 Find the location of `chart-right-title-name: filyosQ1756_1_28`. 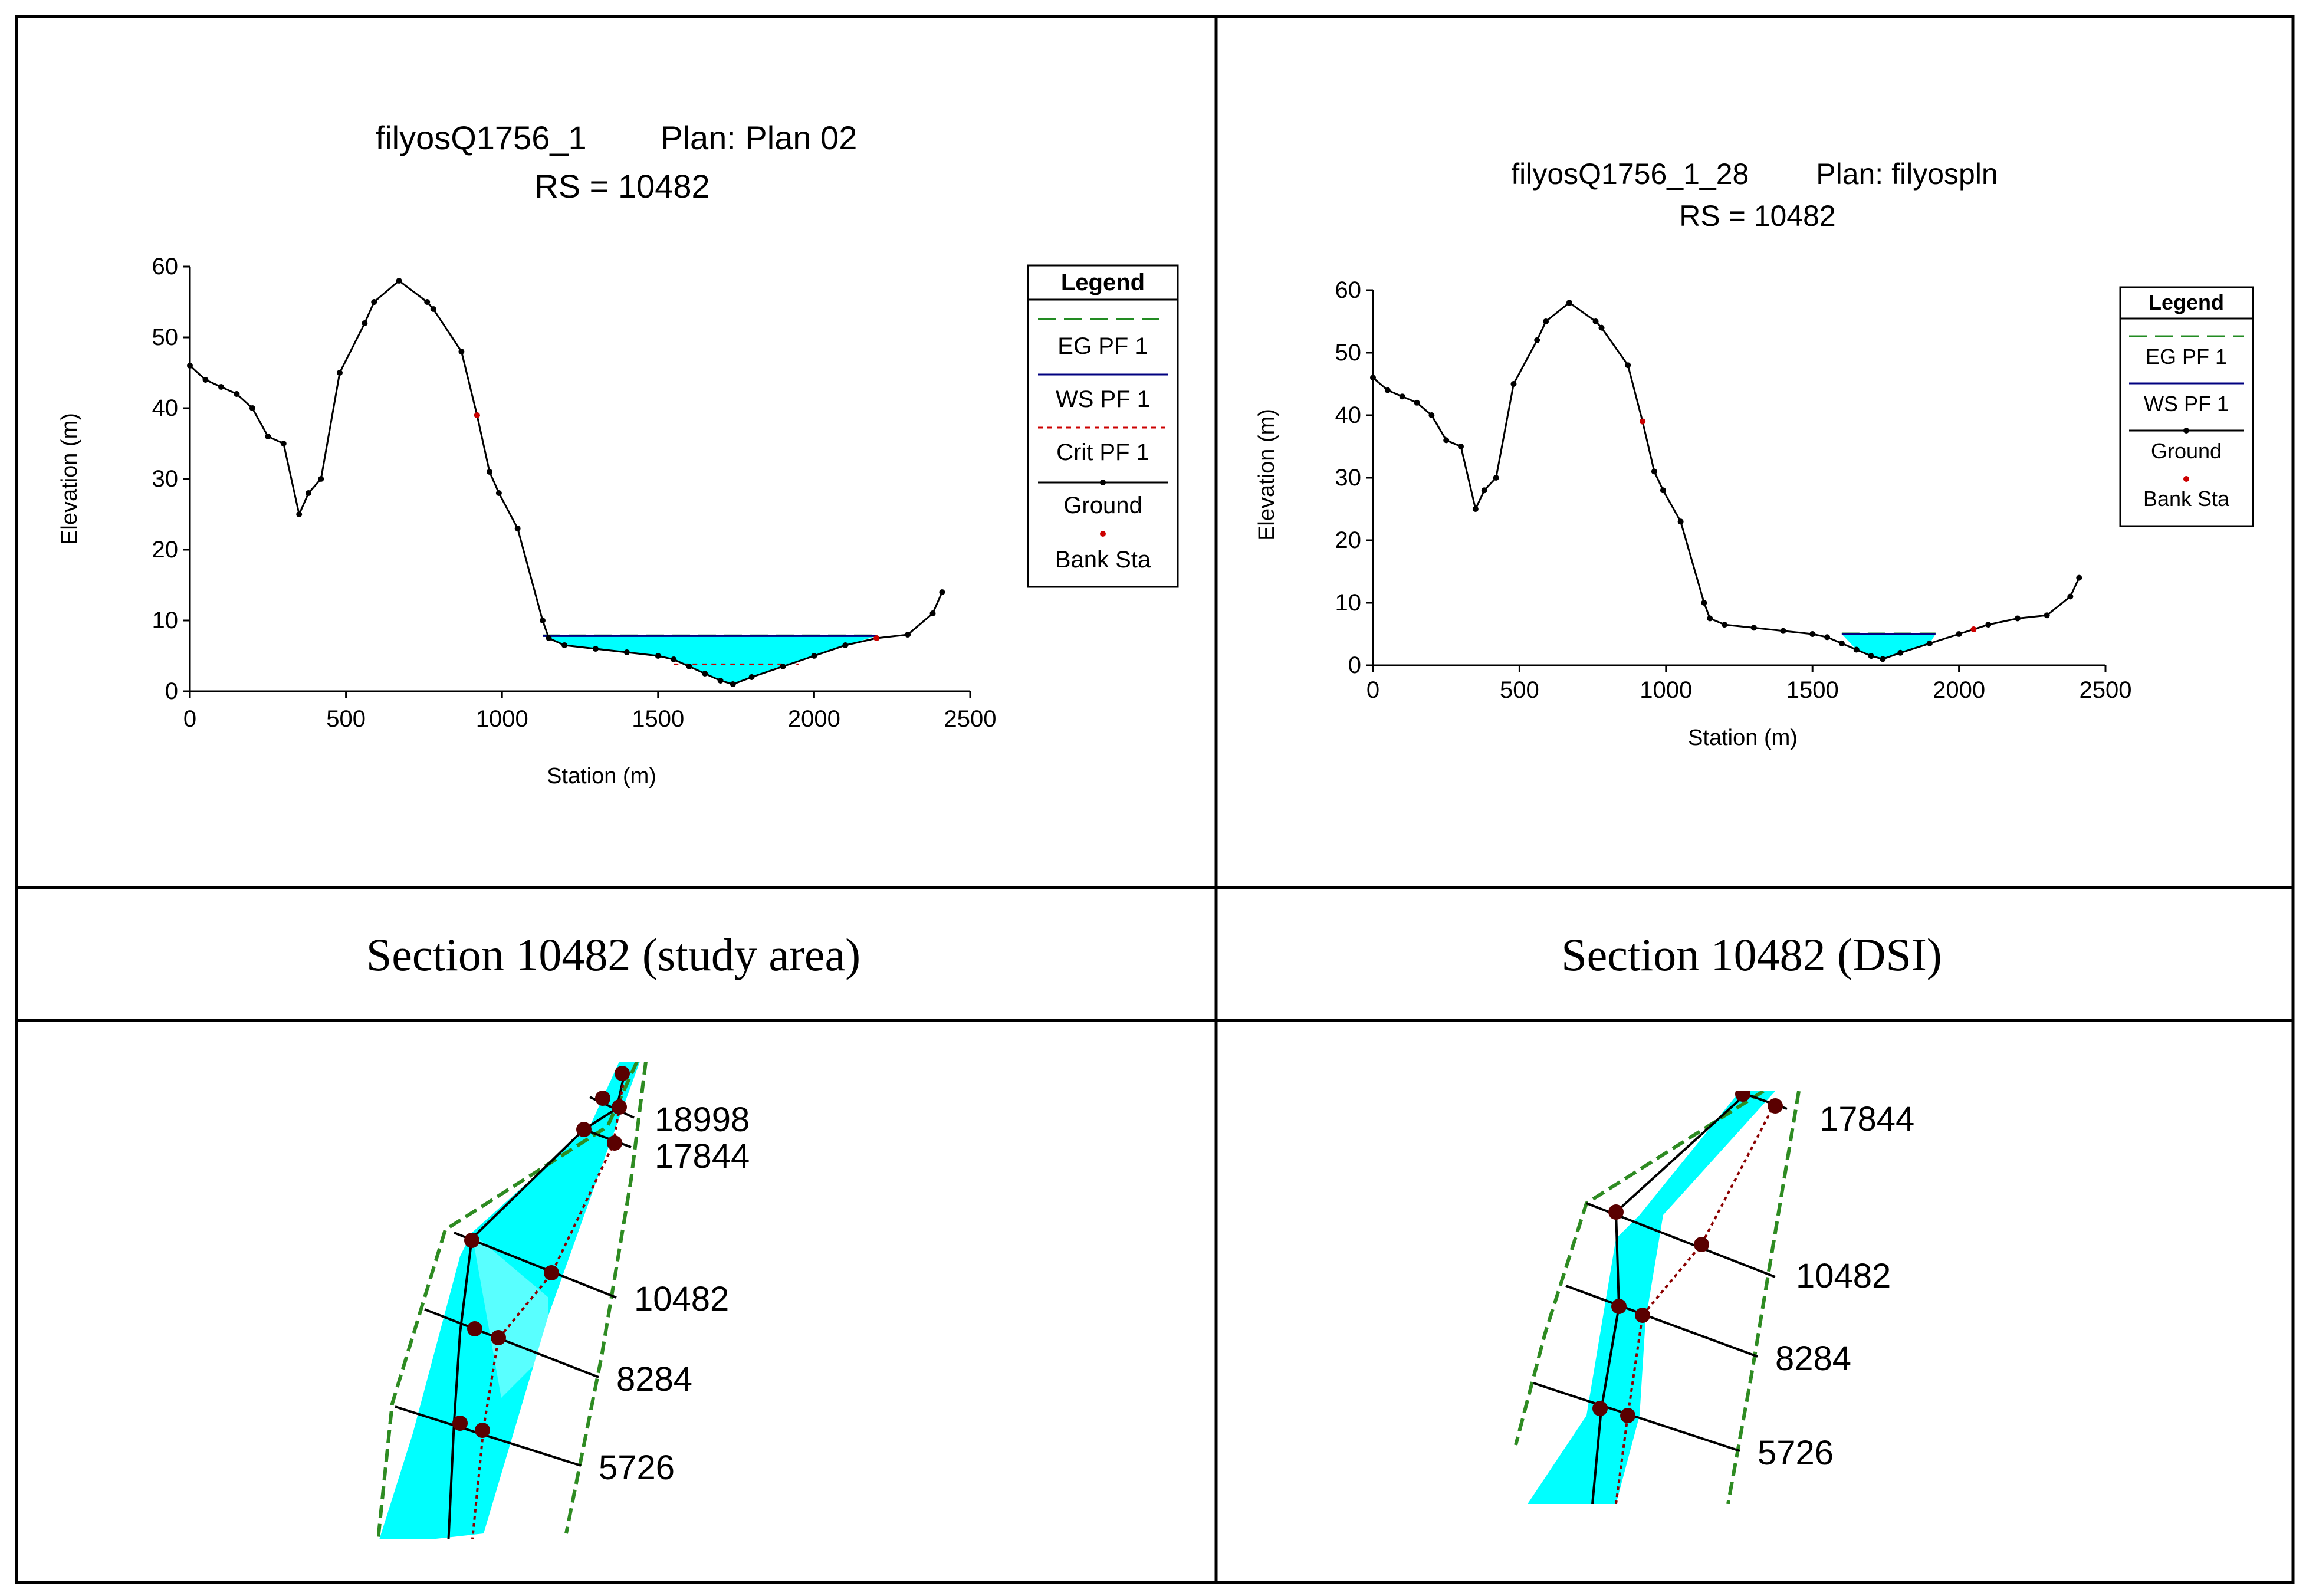

chart-right-title-name: filyosQ1756_1_28 is located at coordinates (1630, 174).